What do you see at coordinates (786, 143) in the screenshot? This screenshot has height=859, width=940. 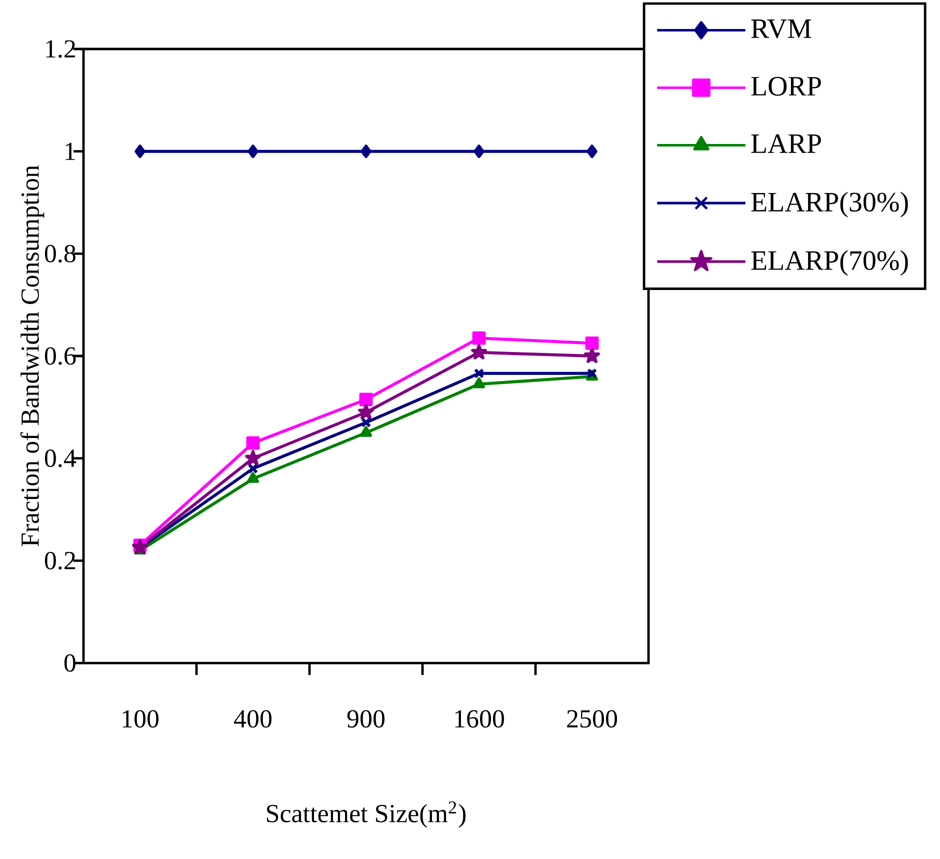 I see `legend-label: LARP` at bounding box center [786, 143].